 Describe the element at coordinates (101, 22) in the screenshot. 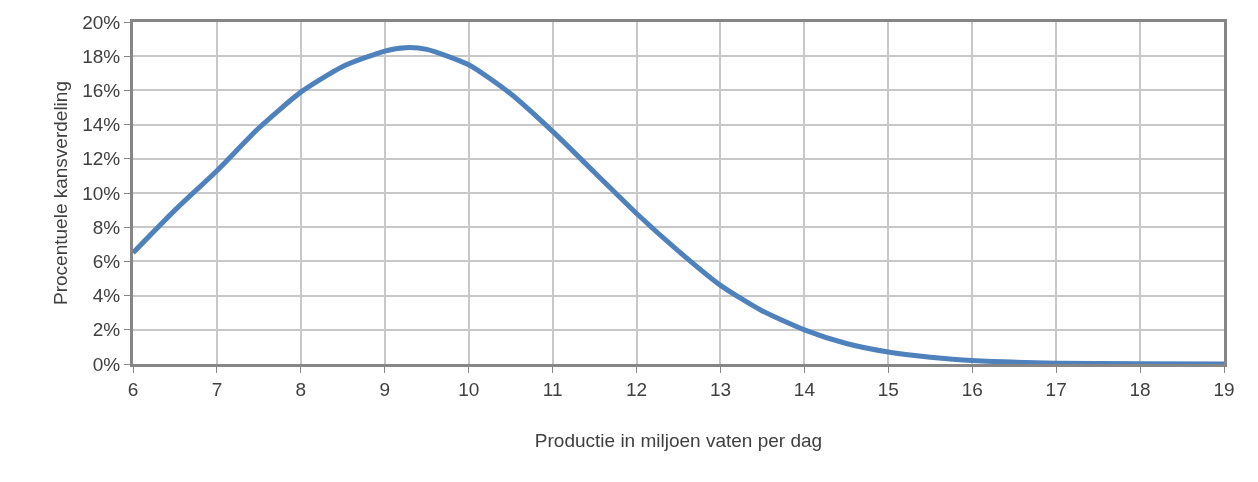

I see `y-tick-label: 20%` at that location.